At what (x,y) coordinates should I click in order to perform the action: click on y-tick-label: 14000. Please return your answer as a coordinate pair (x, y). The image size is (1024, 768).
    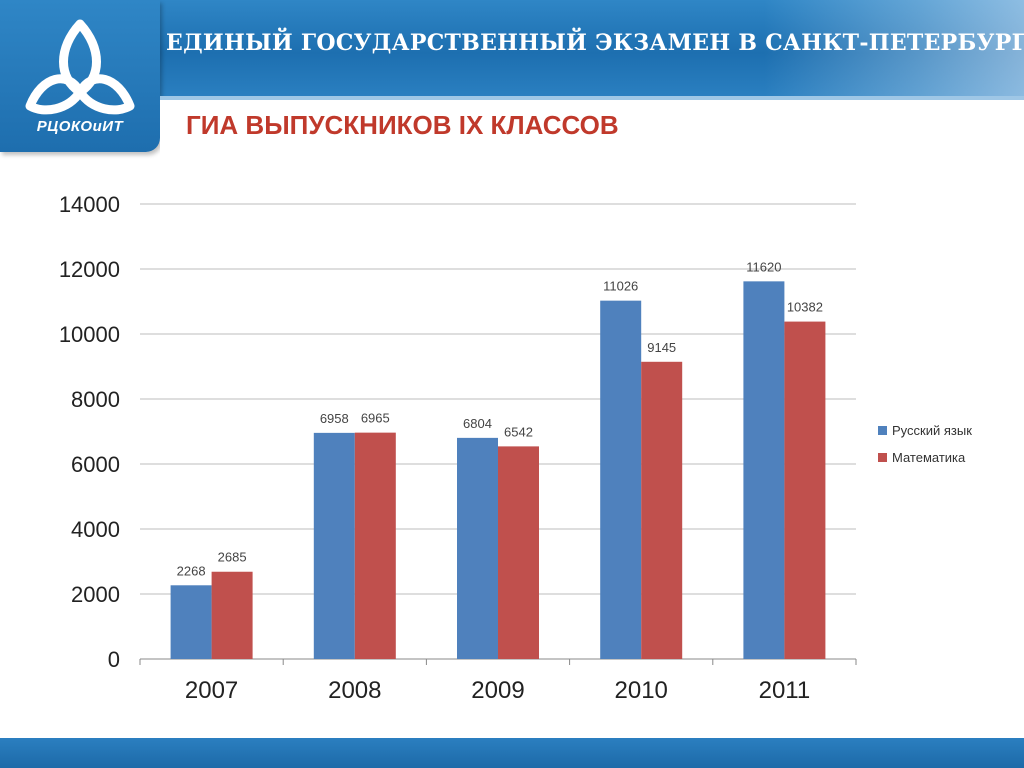
    Looking at the image, I should click on (89, 204).